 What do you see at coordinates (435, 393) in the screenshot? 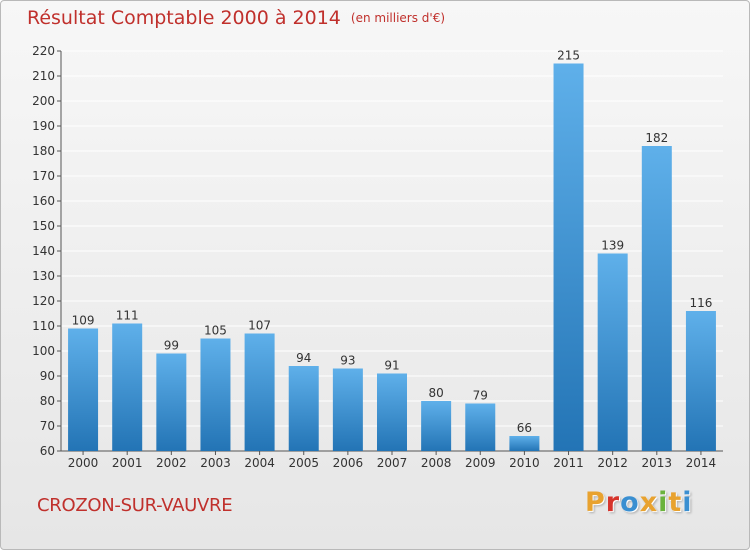
I see `bar-value-label: 80` at bounding box center [435, 393].